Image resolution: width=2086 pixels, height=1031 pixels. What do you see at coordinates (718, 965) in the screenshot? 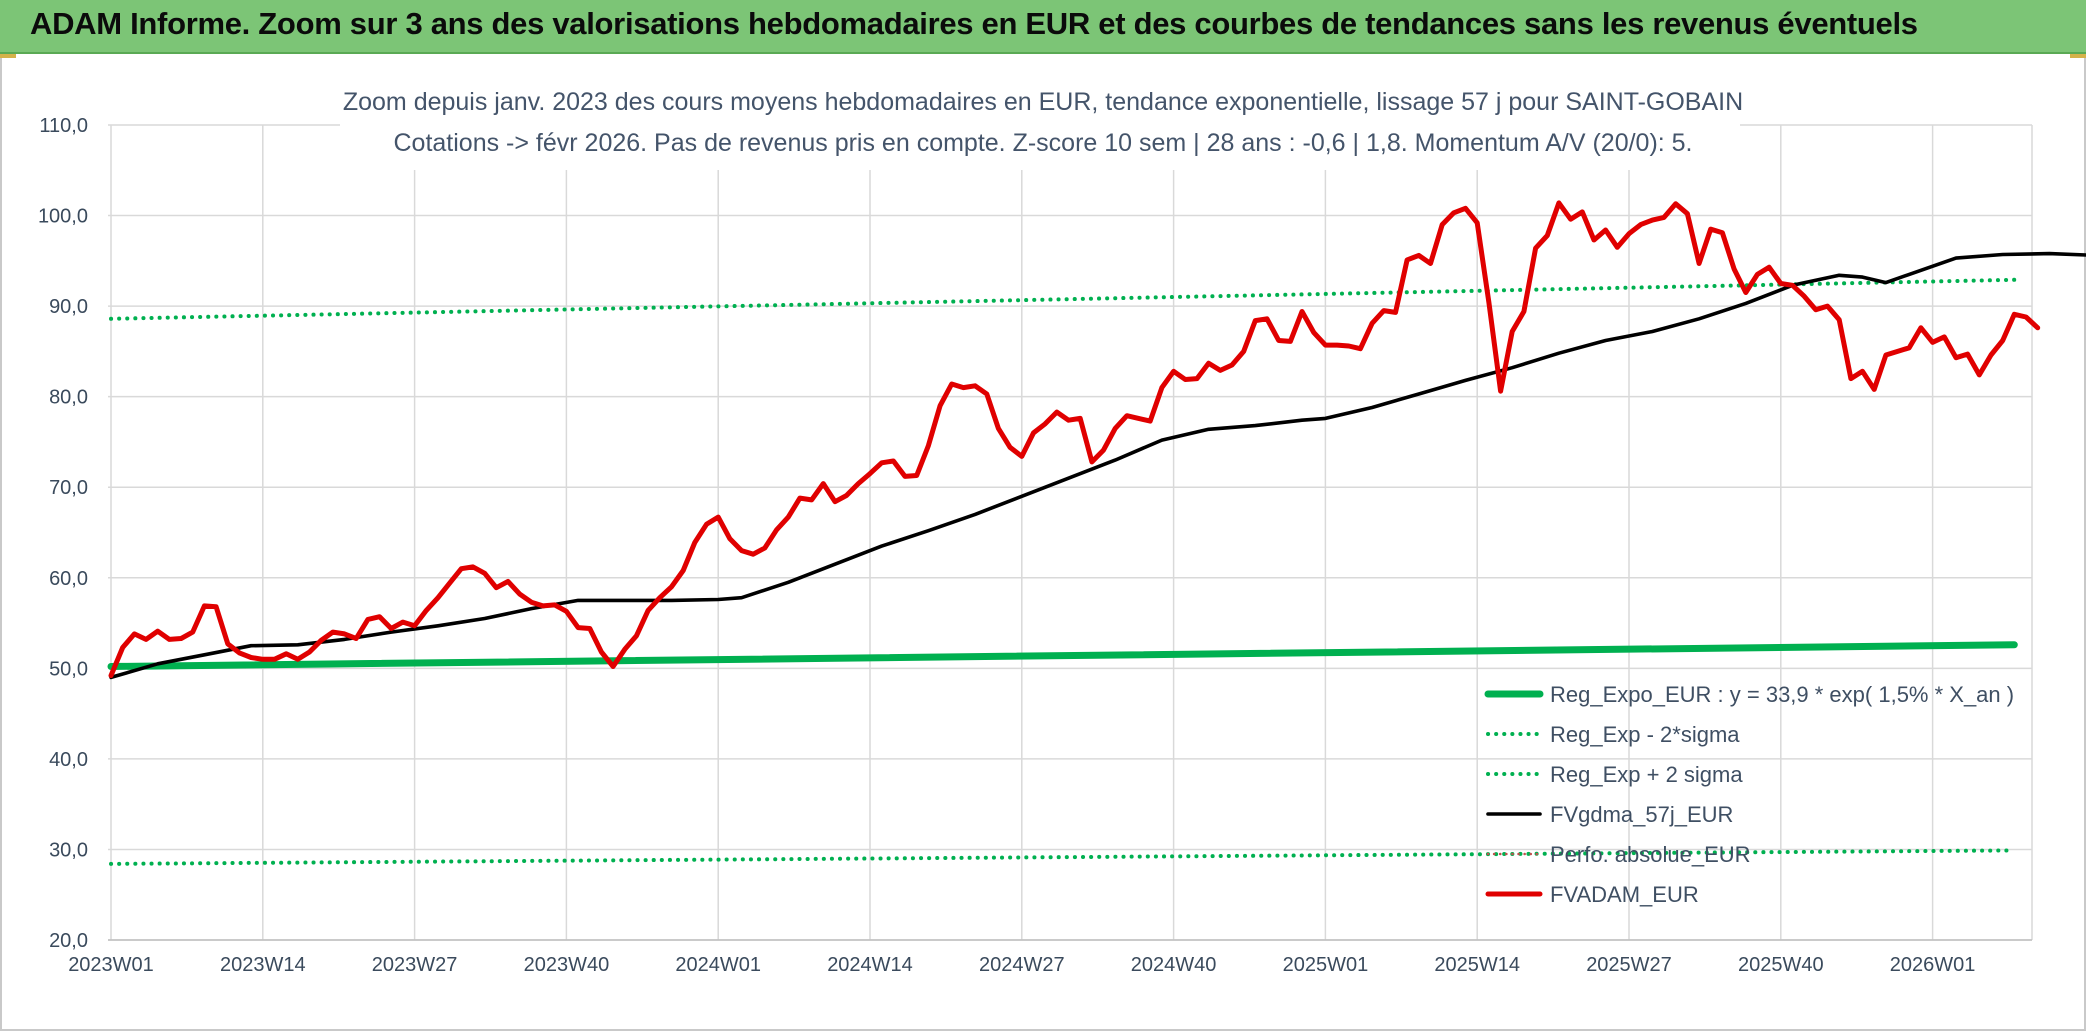
I see `x-tick-label: 2024W01` at bounding box center [718, 965].